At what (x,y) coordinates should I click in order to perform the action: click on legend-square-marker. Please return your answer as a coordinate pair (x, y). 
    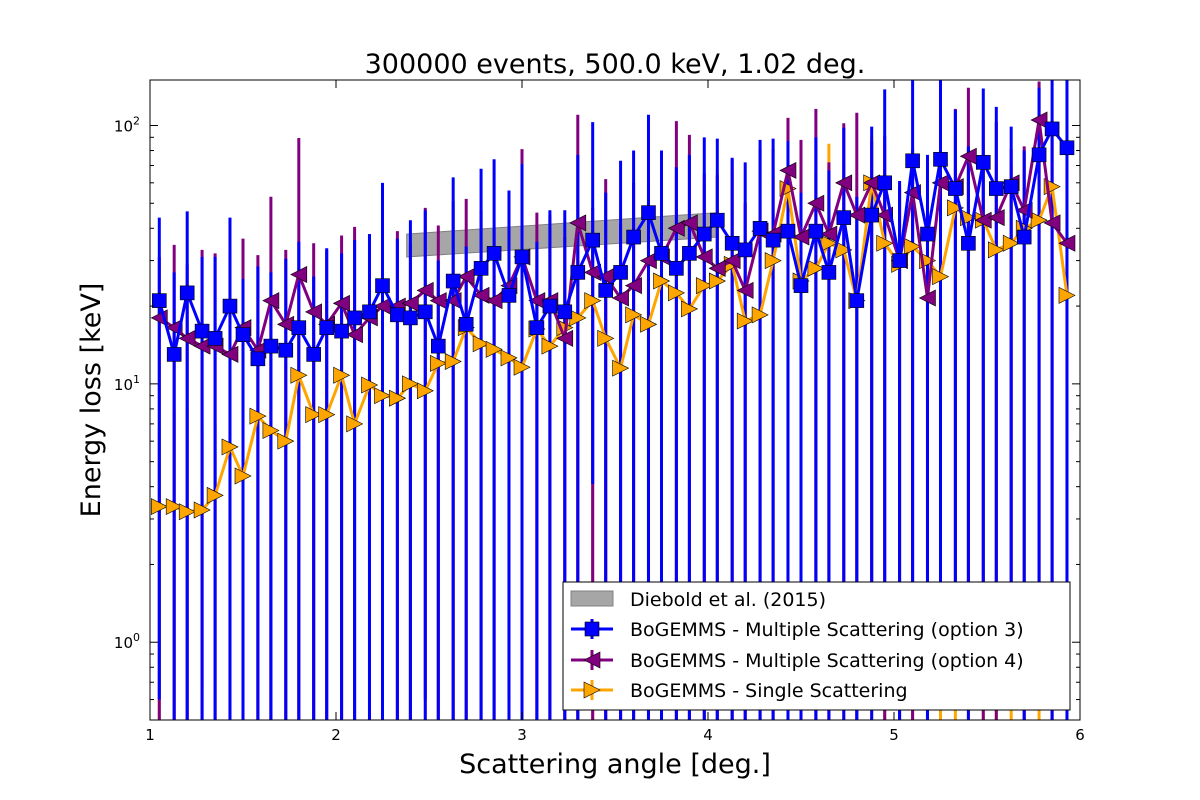
    Looking at the image, I should click on (592, 629).